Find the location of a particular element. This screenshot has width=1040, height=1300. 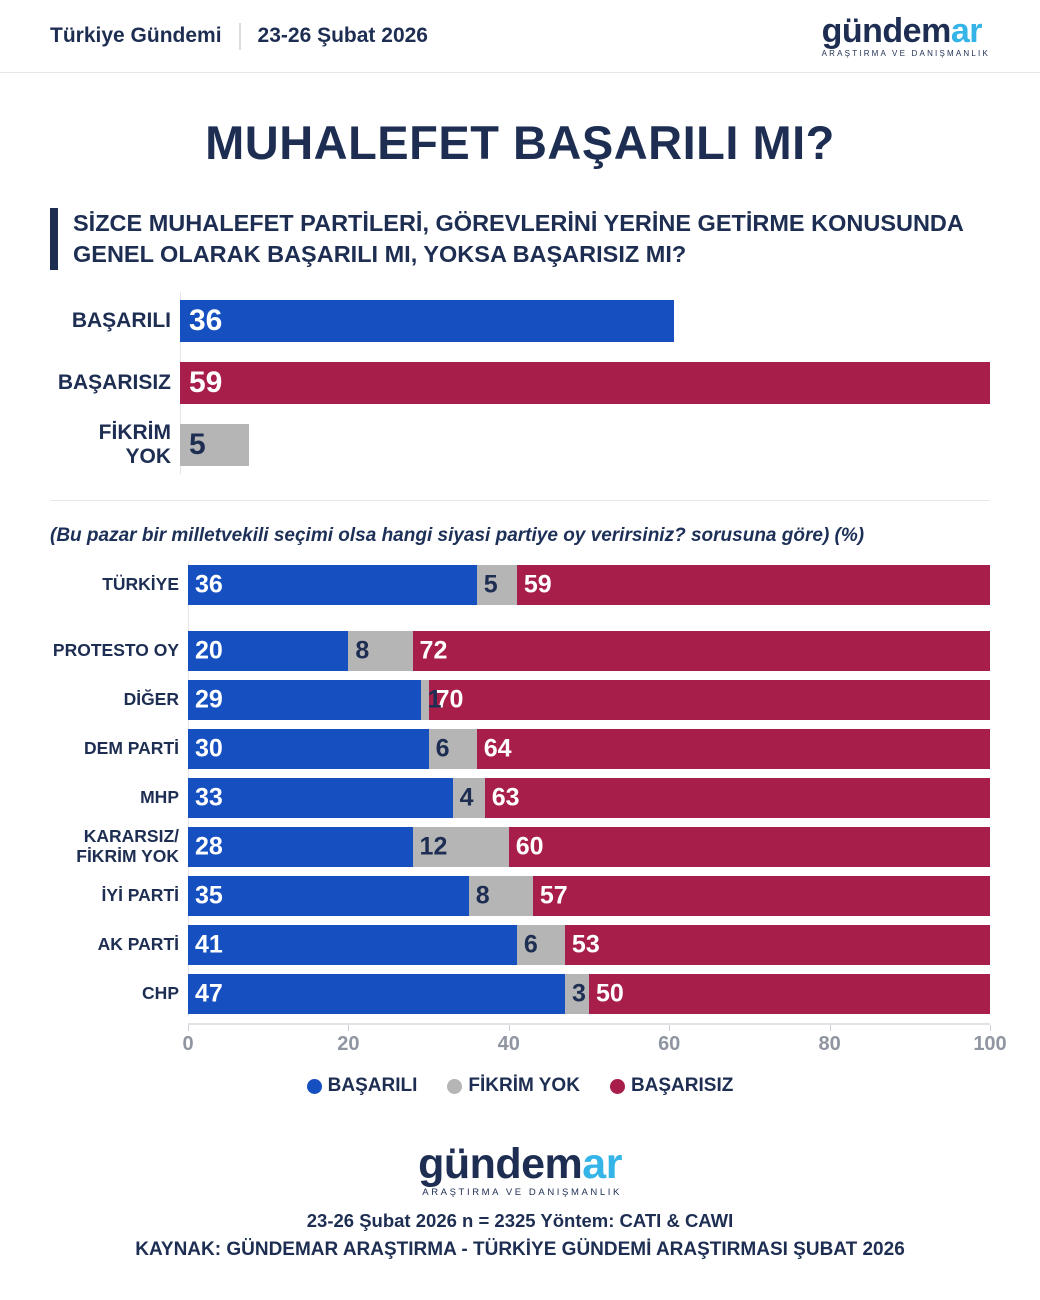

stacked-bar-track: 28 12 60 is located at coordinates (589, 847).